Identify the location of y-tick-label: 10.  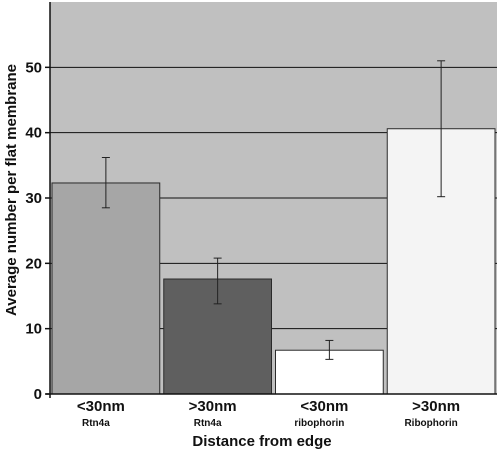
(33, 329).